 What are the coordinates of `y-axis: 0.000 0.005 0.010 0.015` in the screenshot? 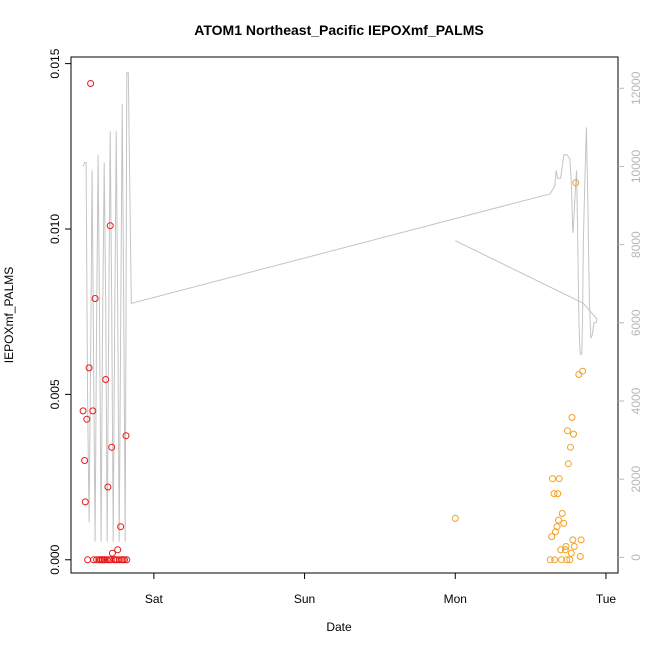 It's located at (59, 311).